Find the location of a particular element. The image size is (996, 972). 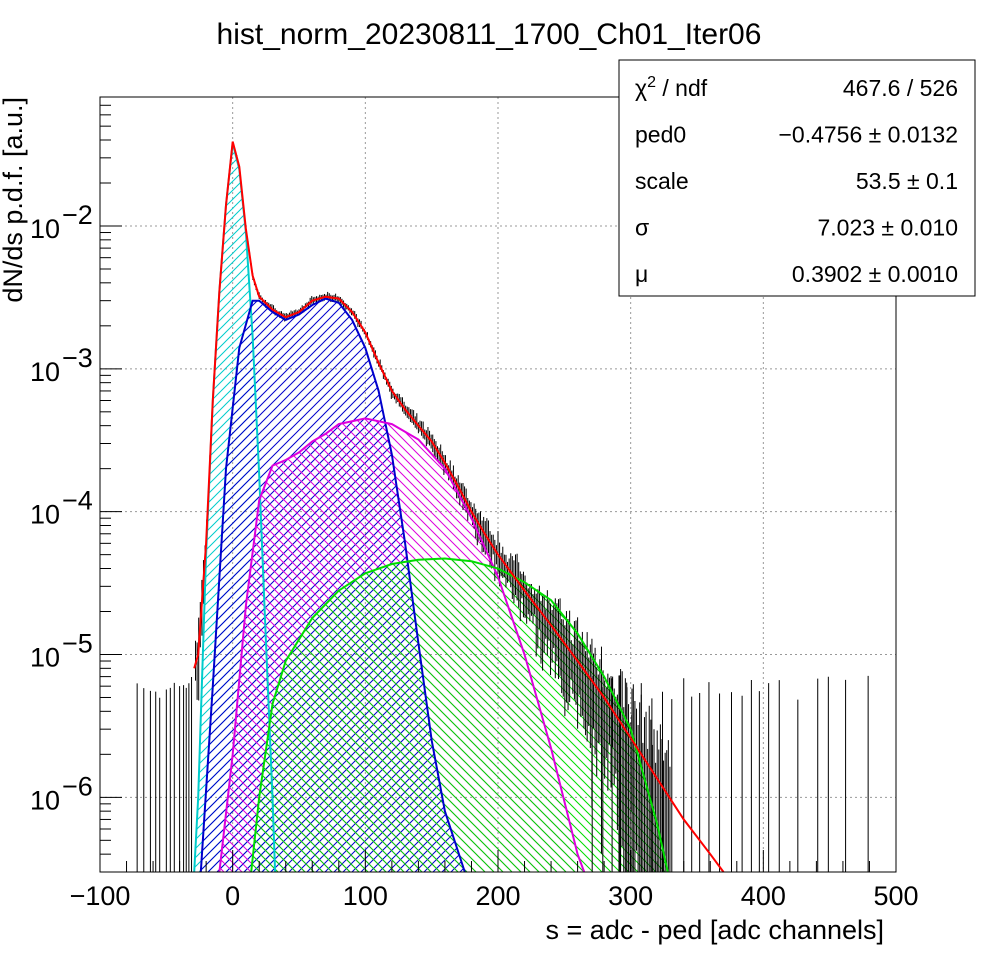

y-tick-labels: 10−210−310−410−510−6 is located at coordinates (61, 507).